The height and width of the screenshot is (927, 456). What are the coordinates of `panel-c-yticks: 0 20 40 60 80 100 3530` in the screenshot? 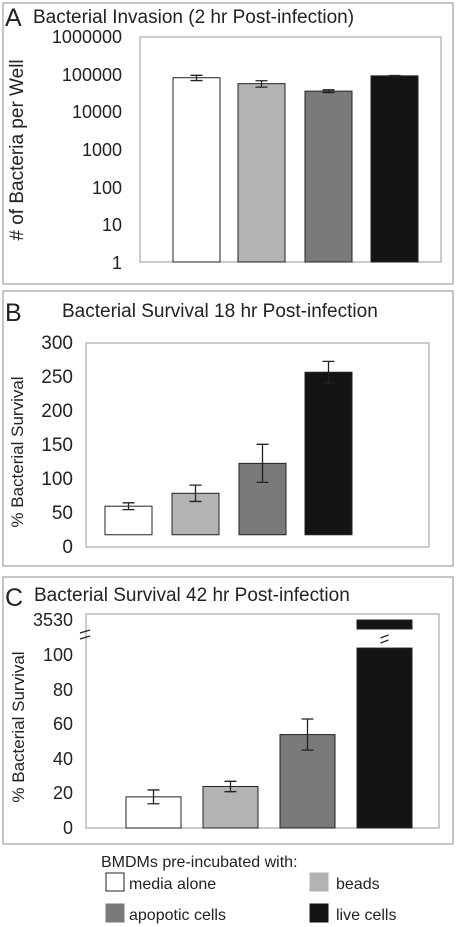 It's located at (53, 724).